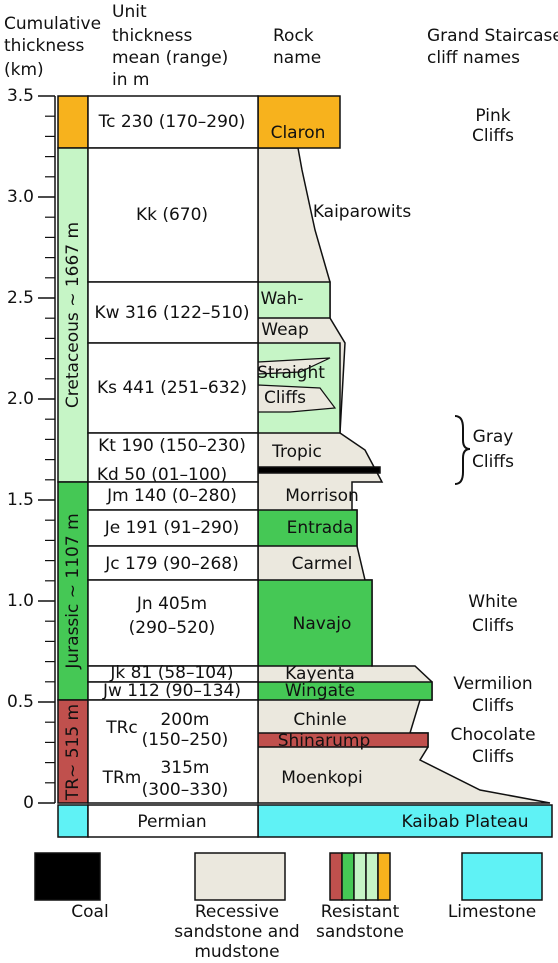 Image resolution: width=558 pixels, height=963 pixels. Describe the element at coordinates (237, 912) in the screenshot. I see `legend-label: Recessive` at that location.